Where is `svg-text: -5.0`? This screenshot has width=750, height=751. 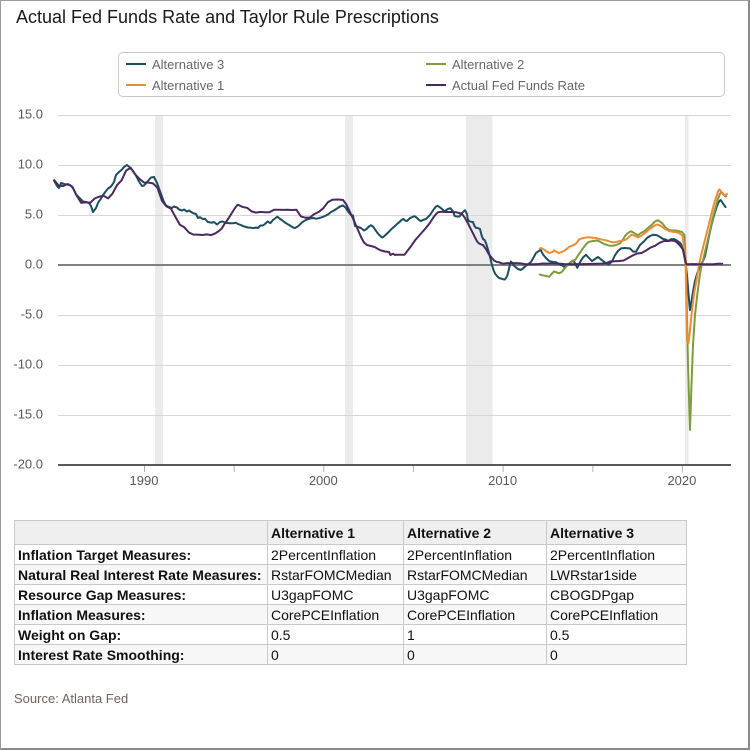 svg-text: -5.0 is located at coordinates (32, 314).